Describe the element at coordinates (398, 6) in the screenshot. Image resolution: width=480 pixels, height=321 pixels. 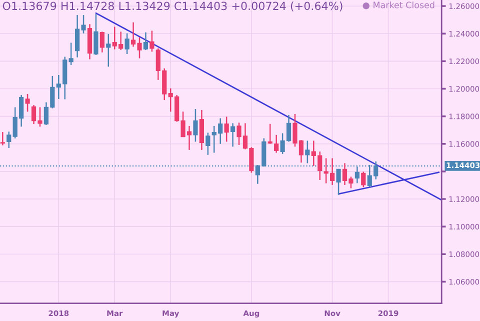
I see `annotation: ● Market Closed` at that location.